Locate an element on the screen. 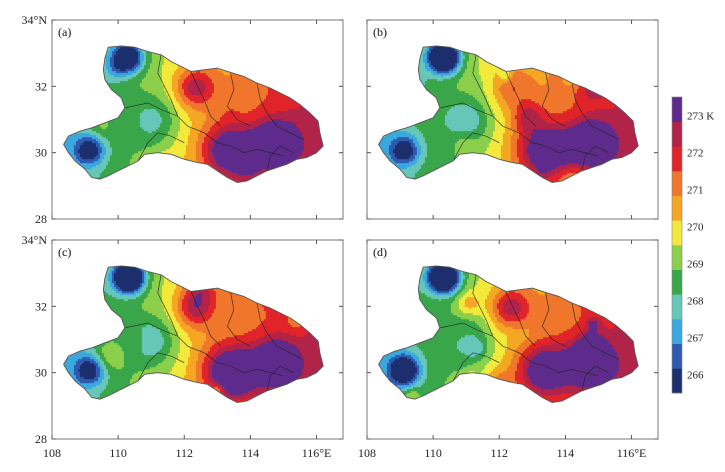 The height and width of the screenshot is (472, 725). colorbar-label: 270 is located at coordinates (695, 228).